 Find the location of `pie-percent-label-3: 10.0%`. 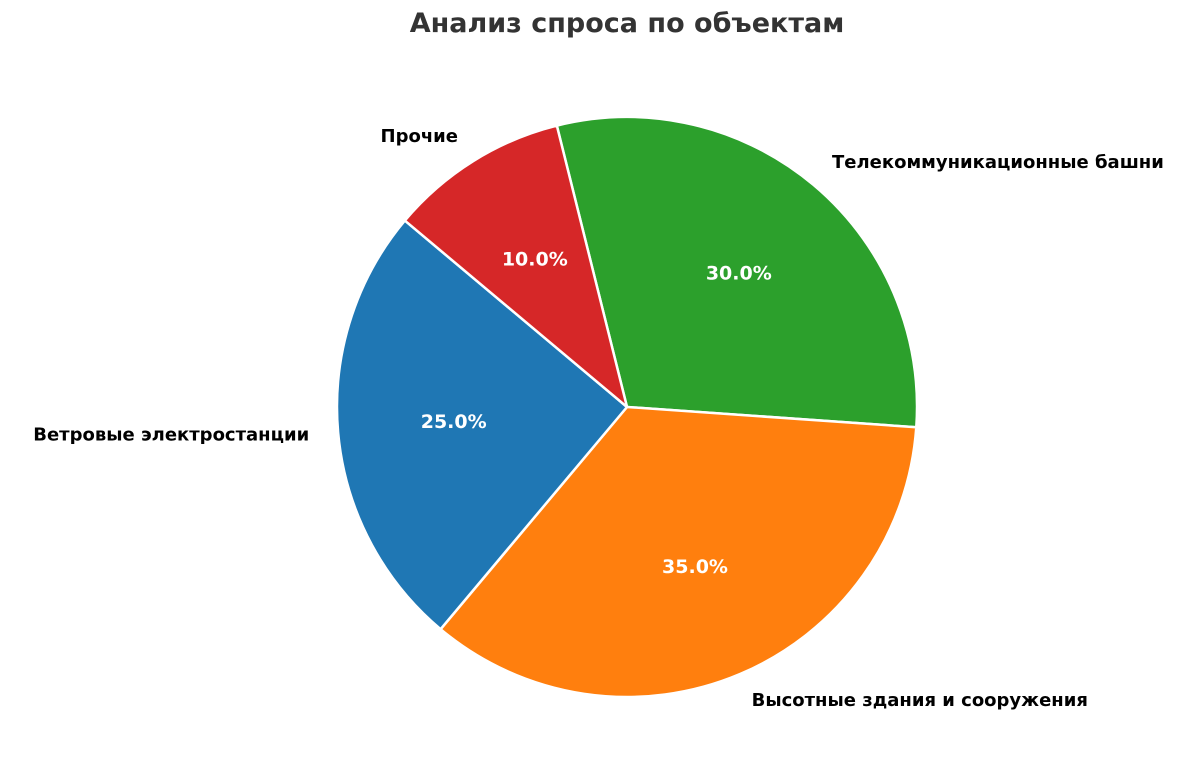

pie-percent-label-3: 10.0% is located at coordinates (535, 259).